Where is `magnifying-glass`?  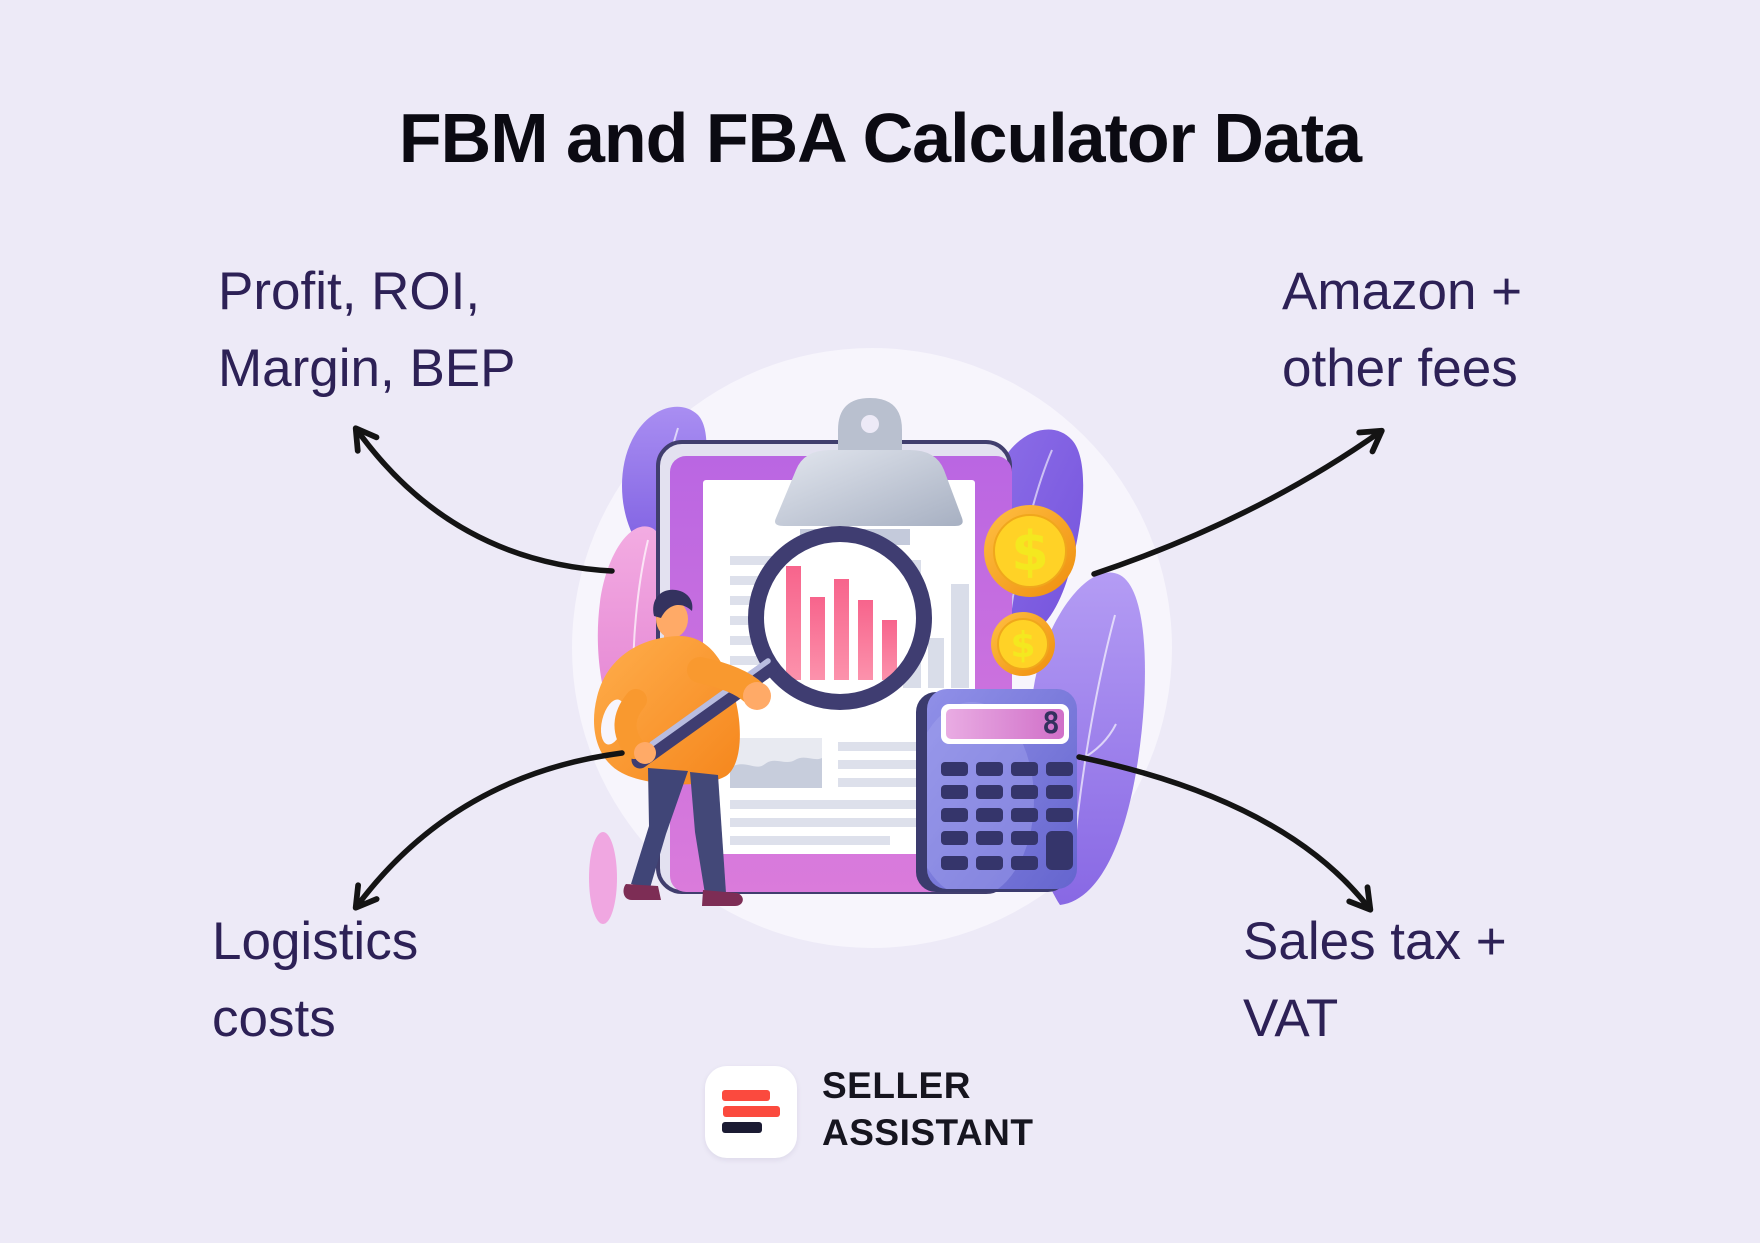
magnifying-glass is located at coordinates (840, 618).